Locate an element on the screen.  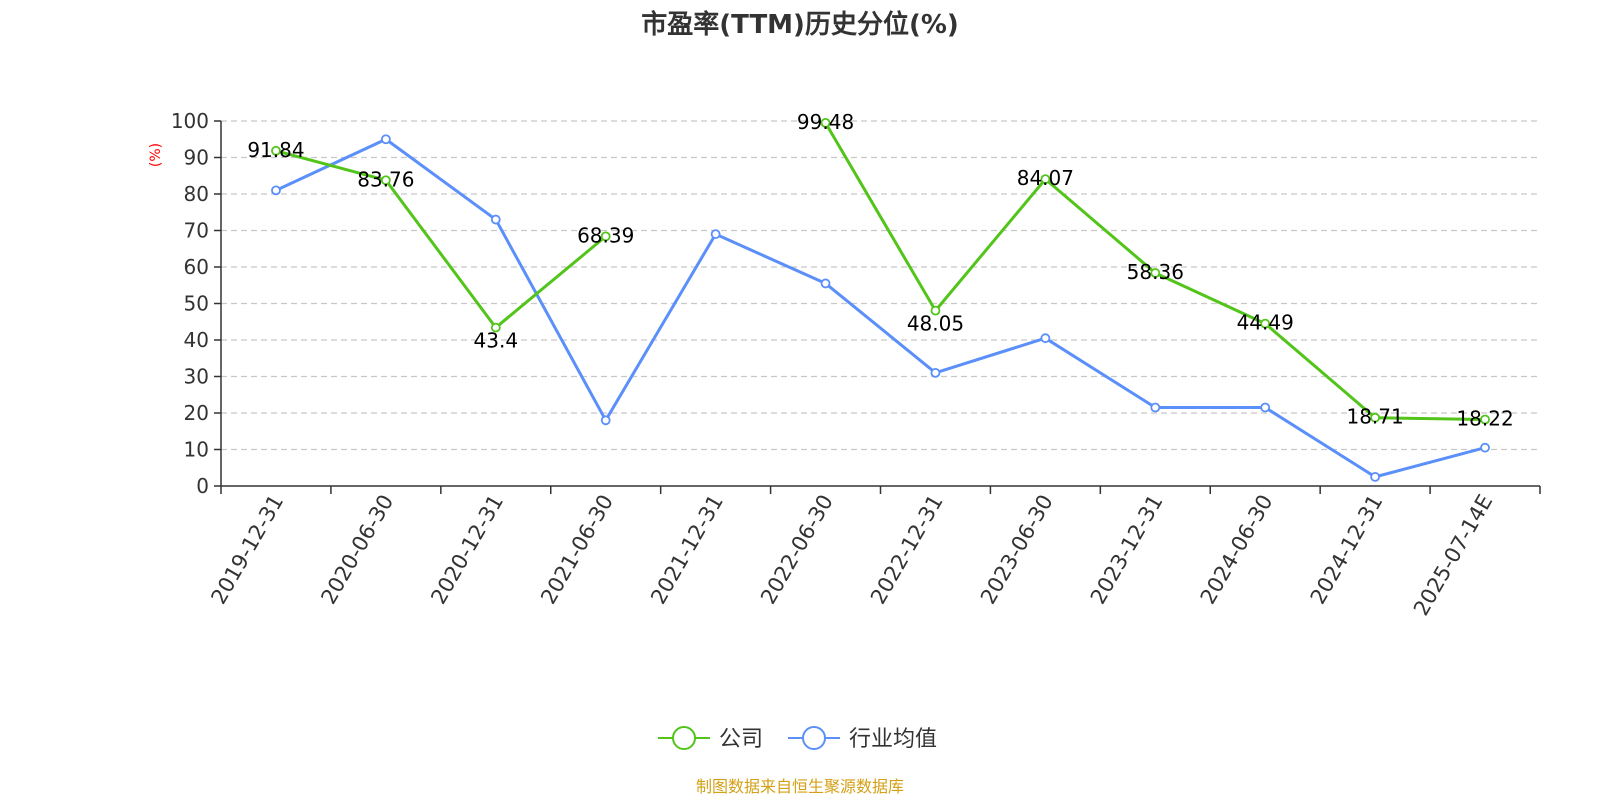
legend-label-company: 公司 is located at coordinates (741, 739).